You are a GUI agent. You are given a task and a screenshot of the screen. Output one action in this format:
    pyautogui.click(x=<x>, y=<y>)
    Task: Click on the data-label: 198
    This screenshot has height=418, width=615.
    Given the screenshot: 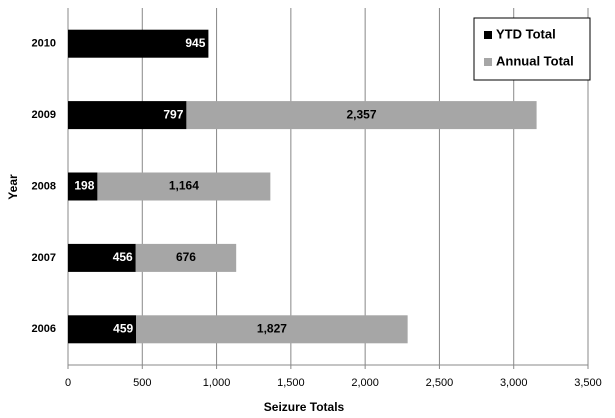 What is the action you would take?
    pyautogui.click(x=84, y=186)
    